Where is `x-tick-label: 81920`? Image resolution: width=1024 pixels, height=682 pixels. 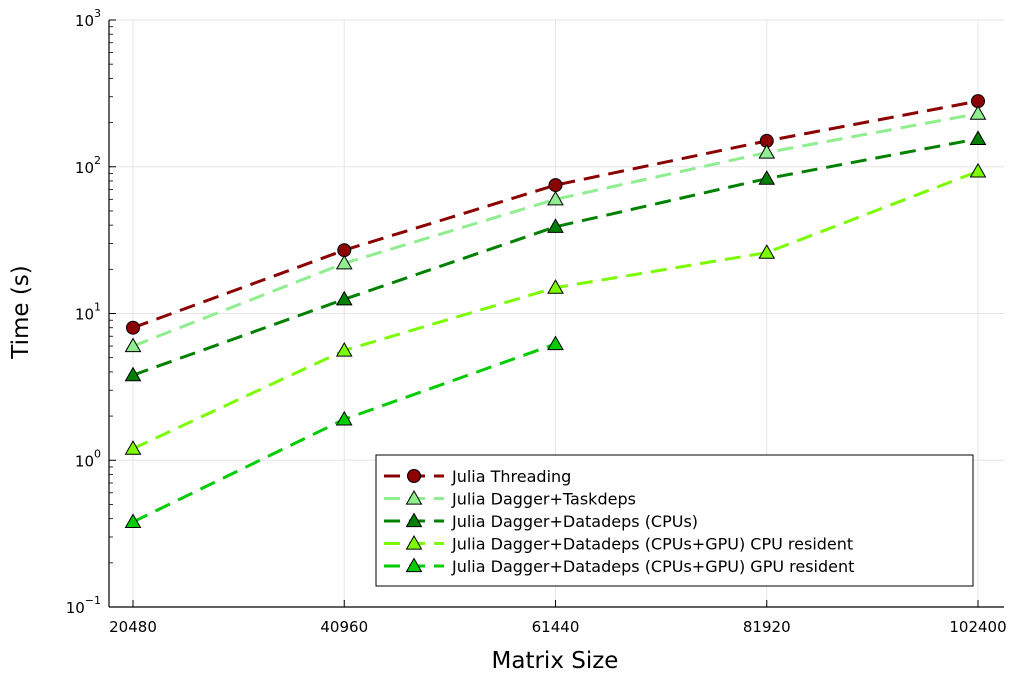 x-tick-label: 81920 is located at coordinates (767, 627).